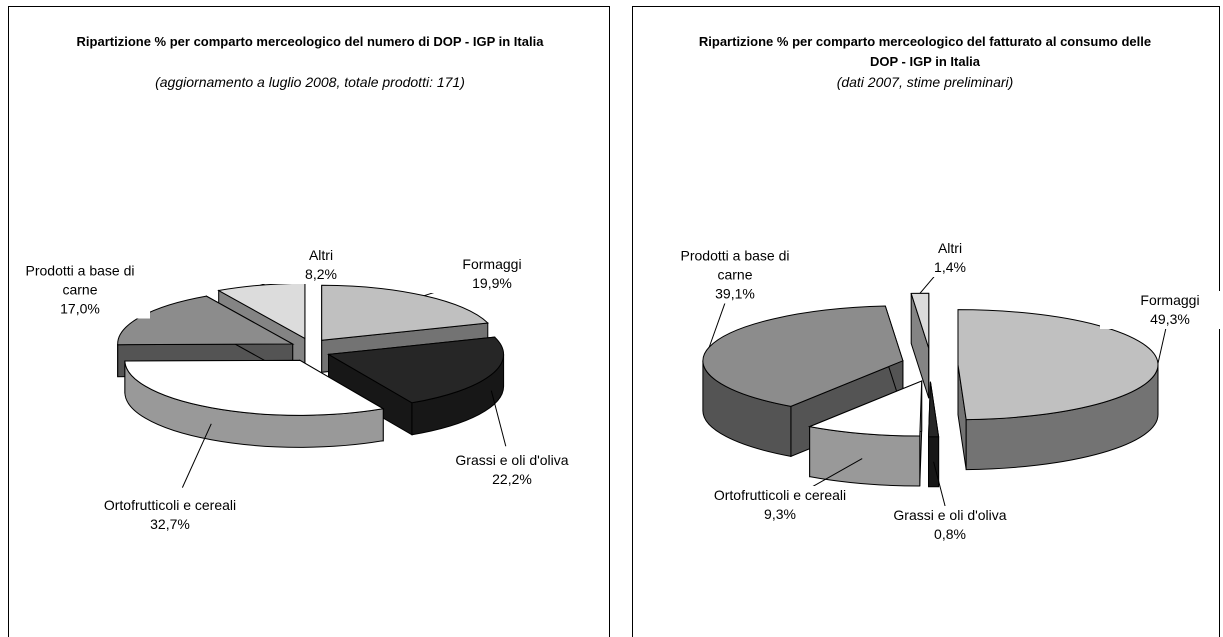  I want to click on chart-subtitle: (dati 2007, stime preliminari), so click(925, 82).